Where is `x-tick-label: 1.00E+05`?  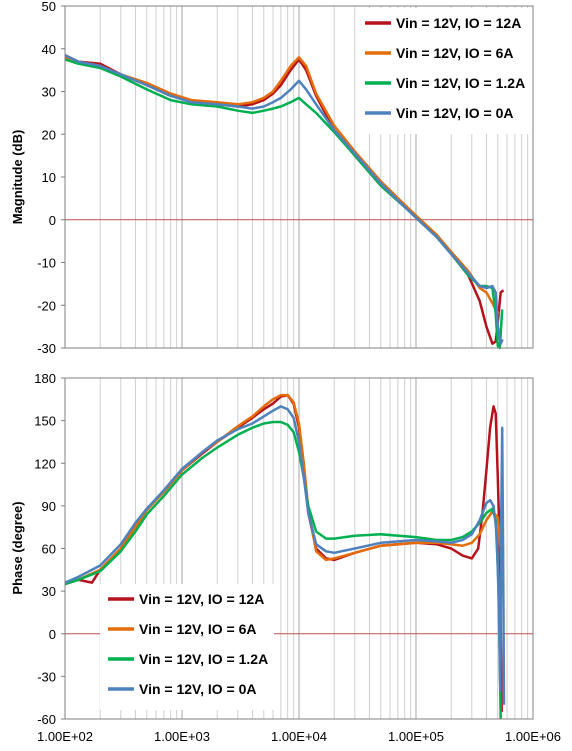 x-tick-label: 1.00E+05 is located at coordinates (416, 736).